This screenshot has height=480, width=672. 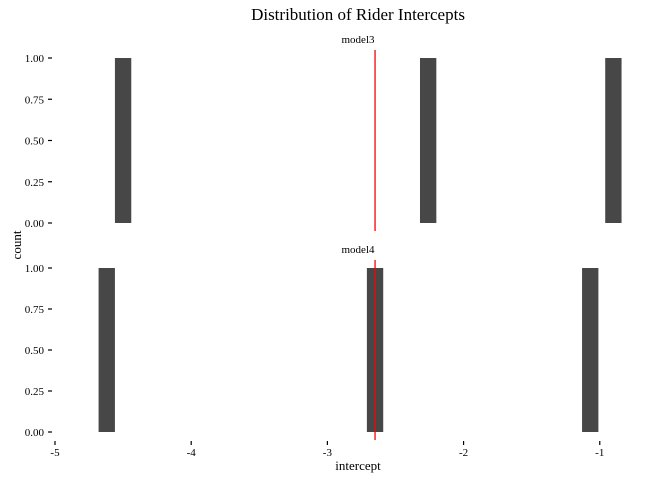 What do you see at coordinates (463, 453) in the screenshot?
I see `x-tick-label: -2` at bounding box center [463, 453].